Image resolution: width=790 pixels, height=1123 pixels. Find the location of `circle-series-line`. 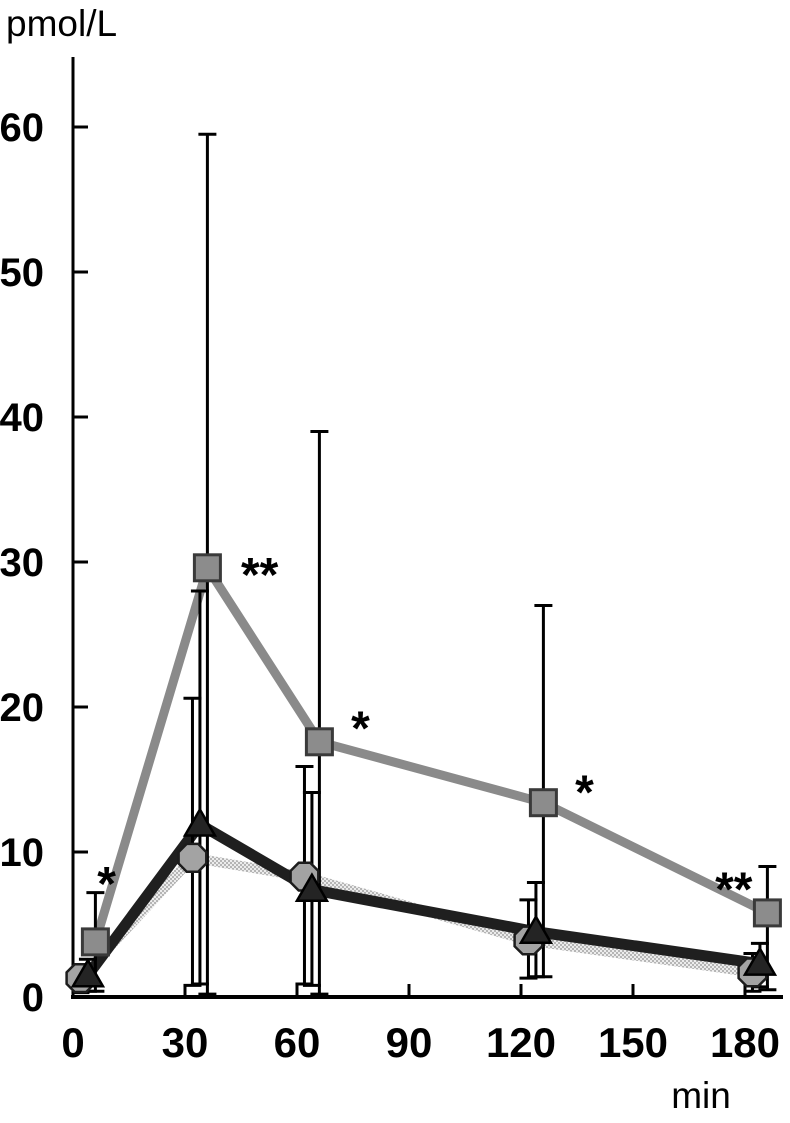

circle-series-line is located at coordinates (415, 917).